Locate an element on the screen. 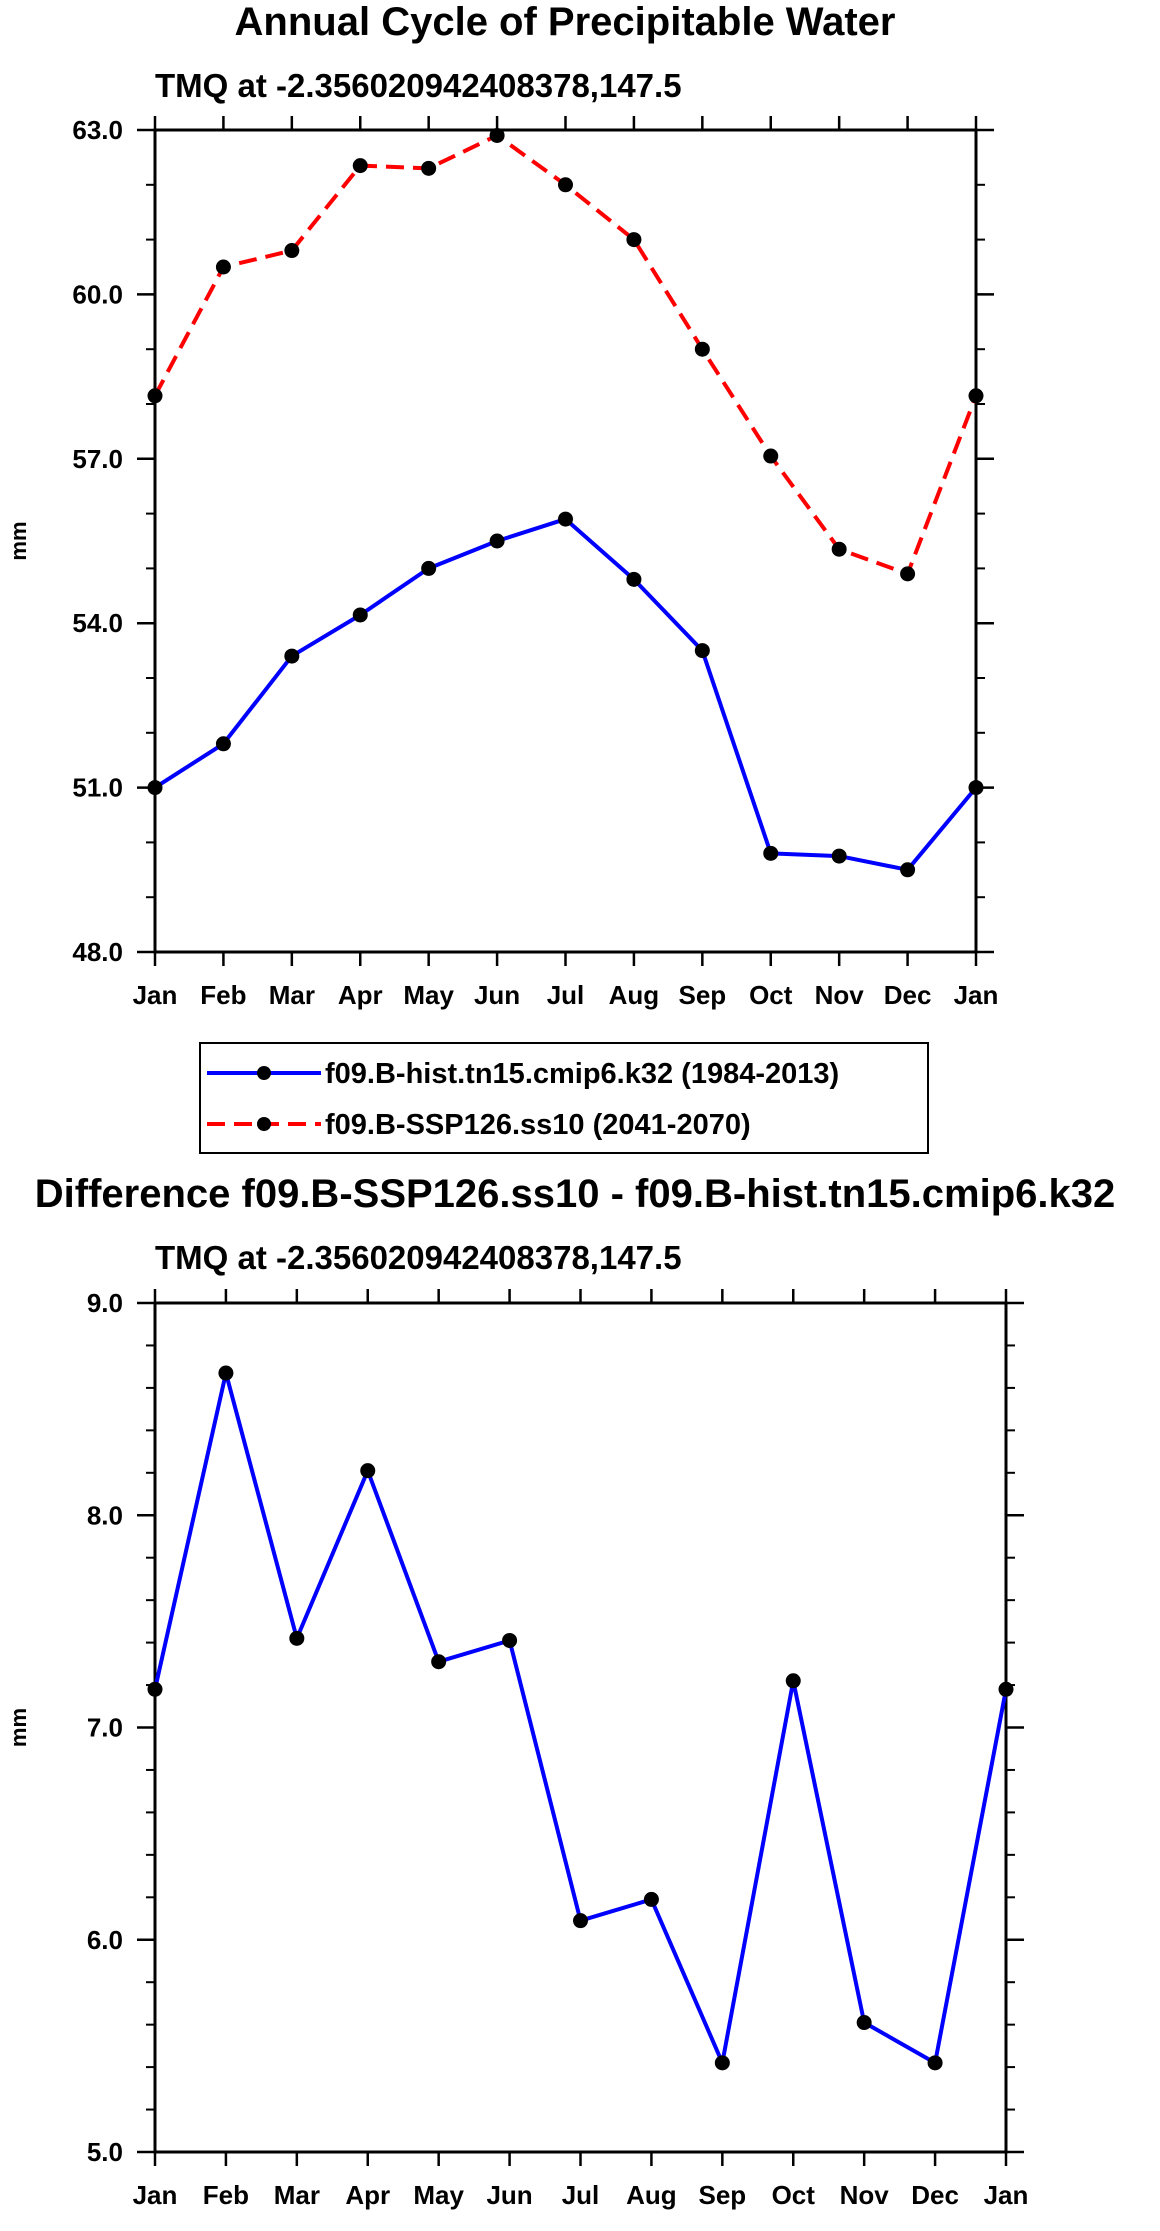 The height and width of the screenshot is (2231, 1160). chart1-x-tick-label: Nov is located at coordinates (840, 995).